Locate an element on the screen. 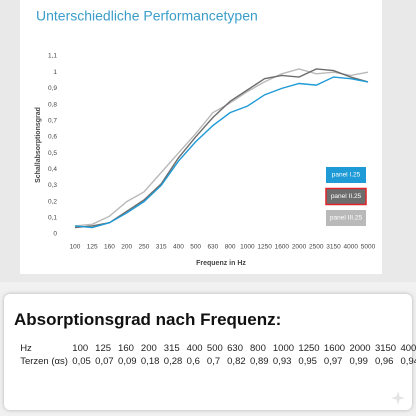 The image size is (416, 416). x-axis-label: Frequenz in Hz is located at coordinates (221, 263).